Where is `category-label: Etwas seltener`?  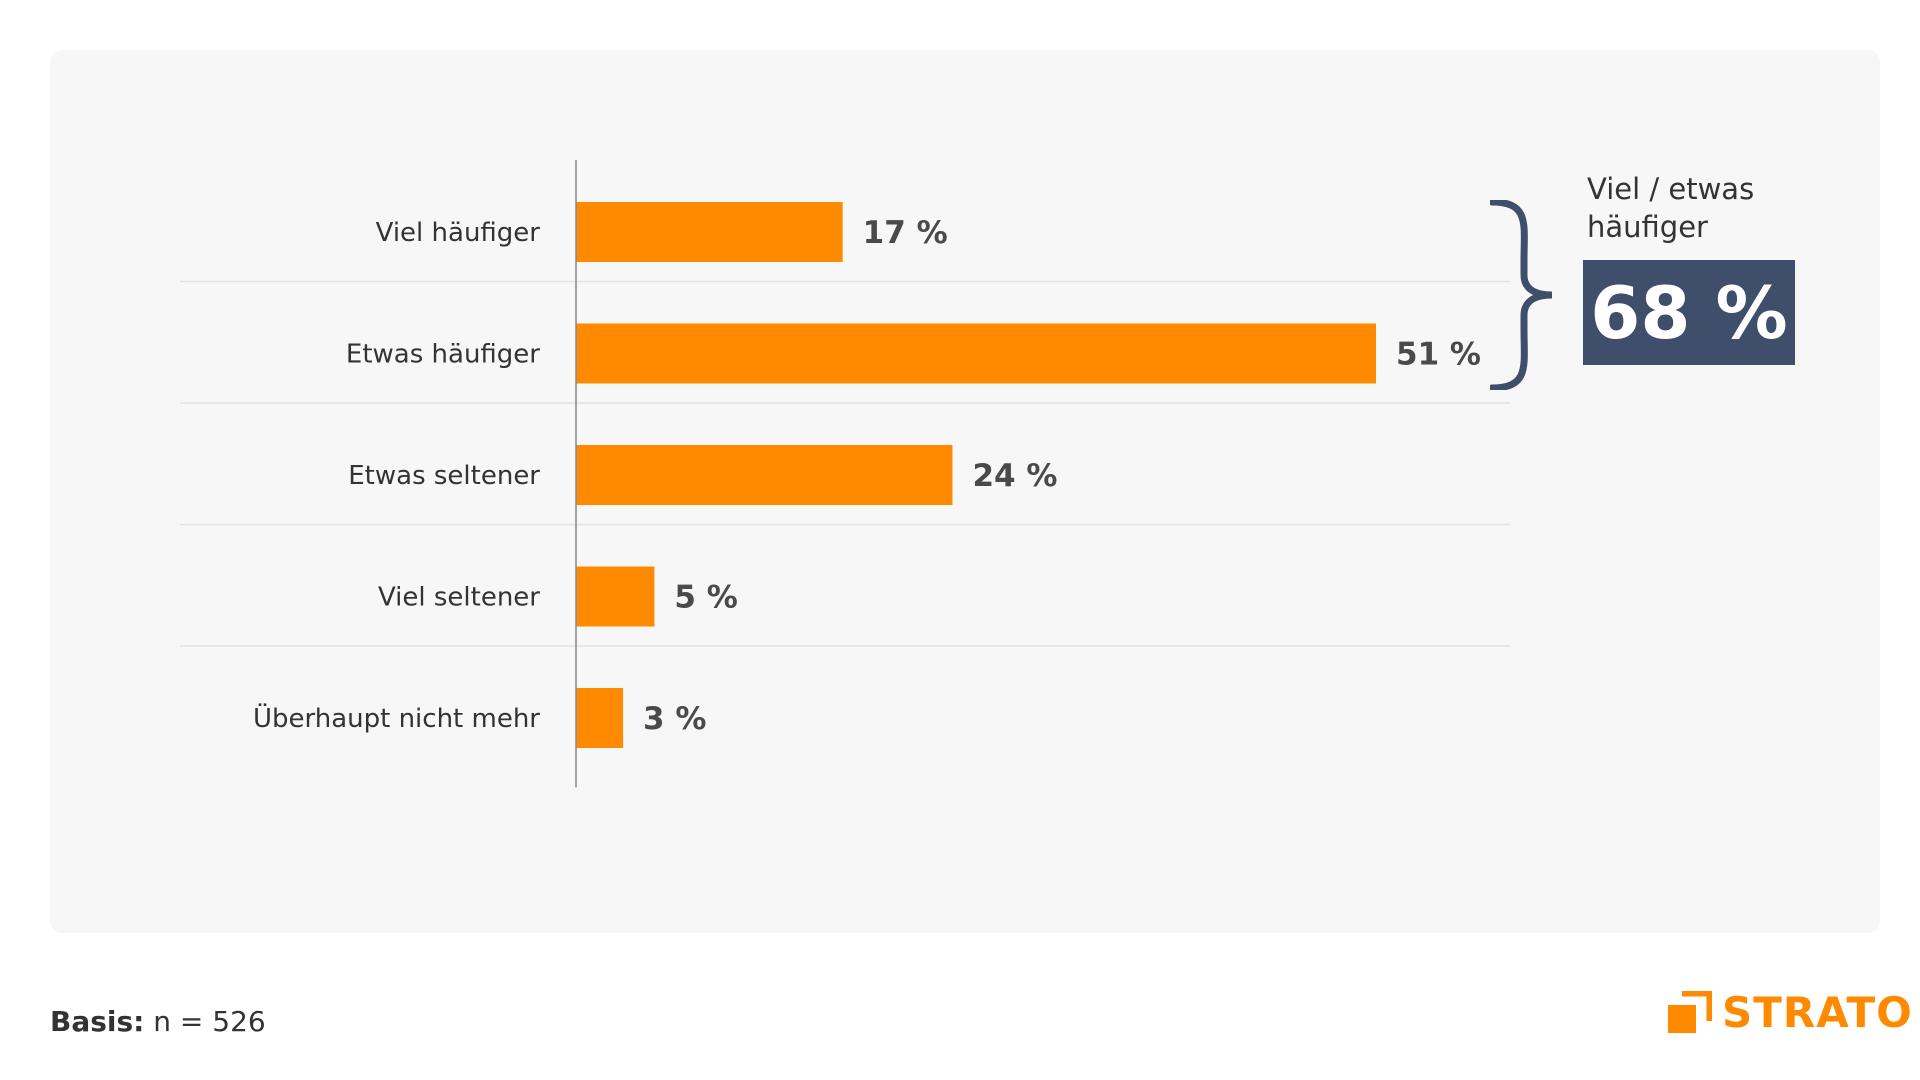
category-label: Etwas seltener is located at coordinates (444, 476).